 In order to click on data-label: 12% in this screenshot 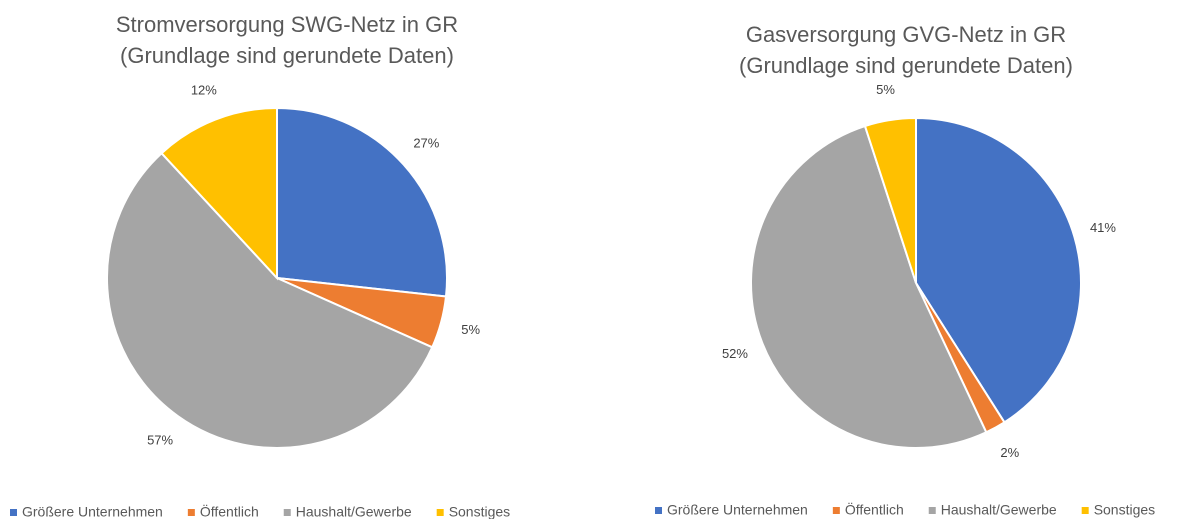, I will do `click(204, 90)`.